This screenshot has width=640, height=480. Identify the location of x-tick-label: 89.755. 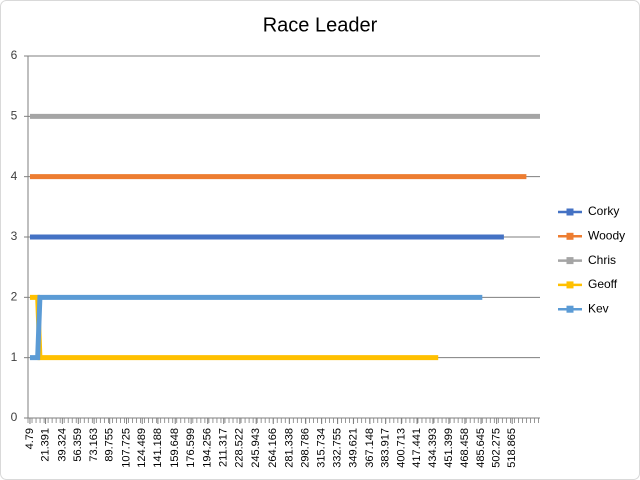
(110, 445).